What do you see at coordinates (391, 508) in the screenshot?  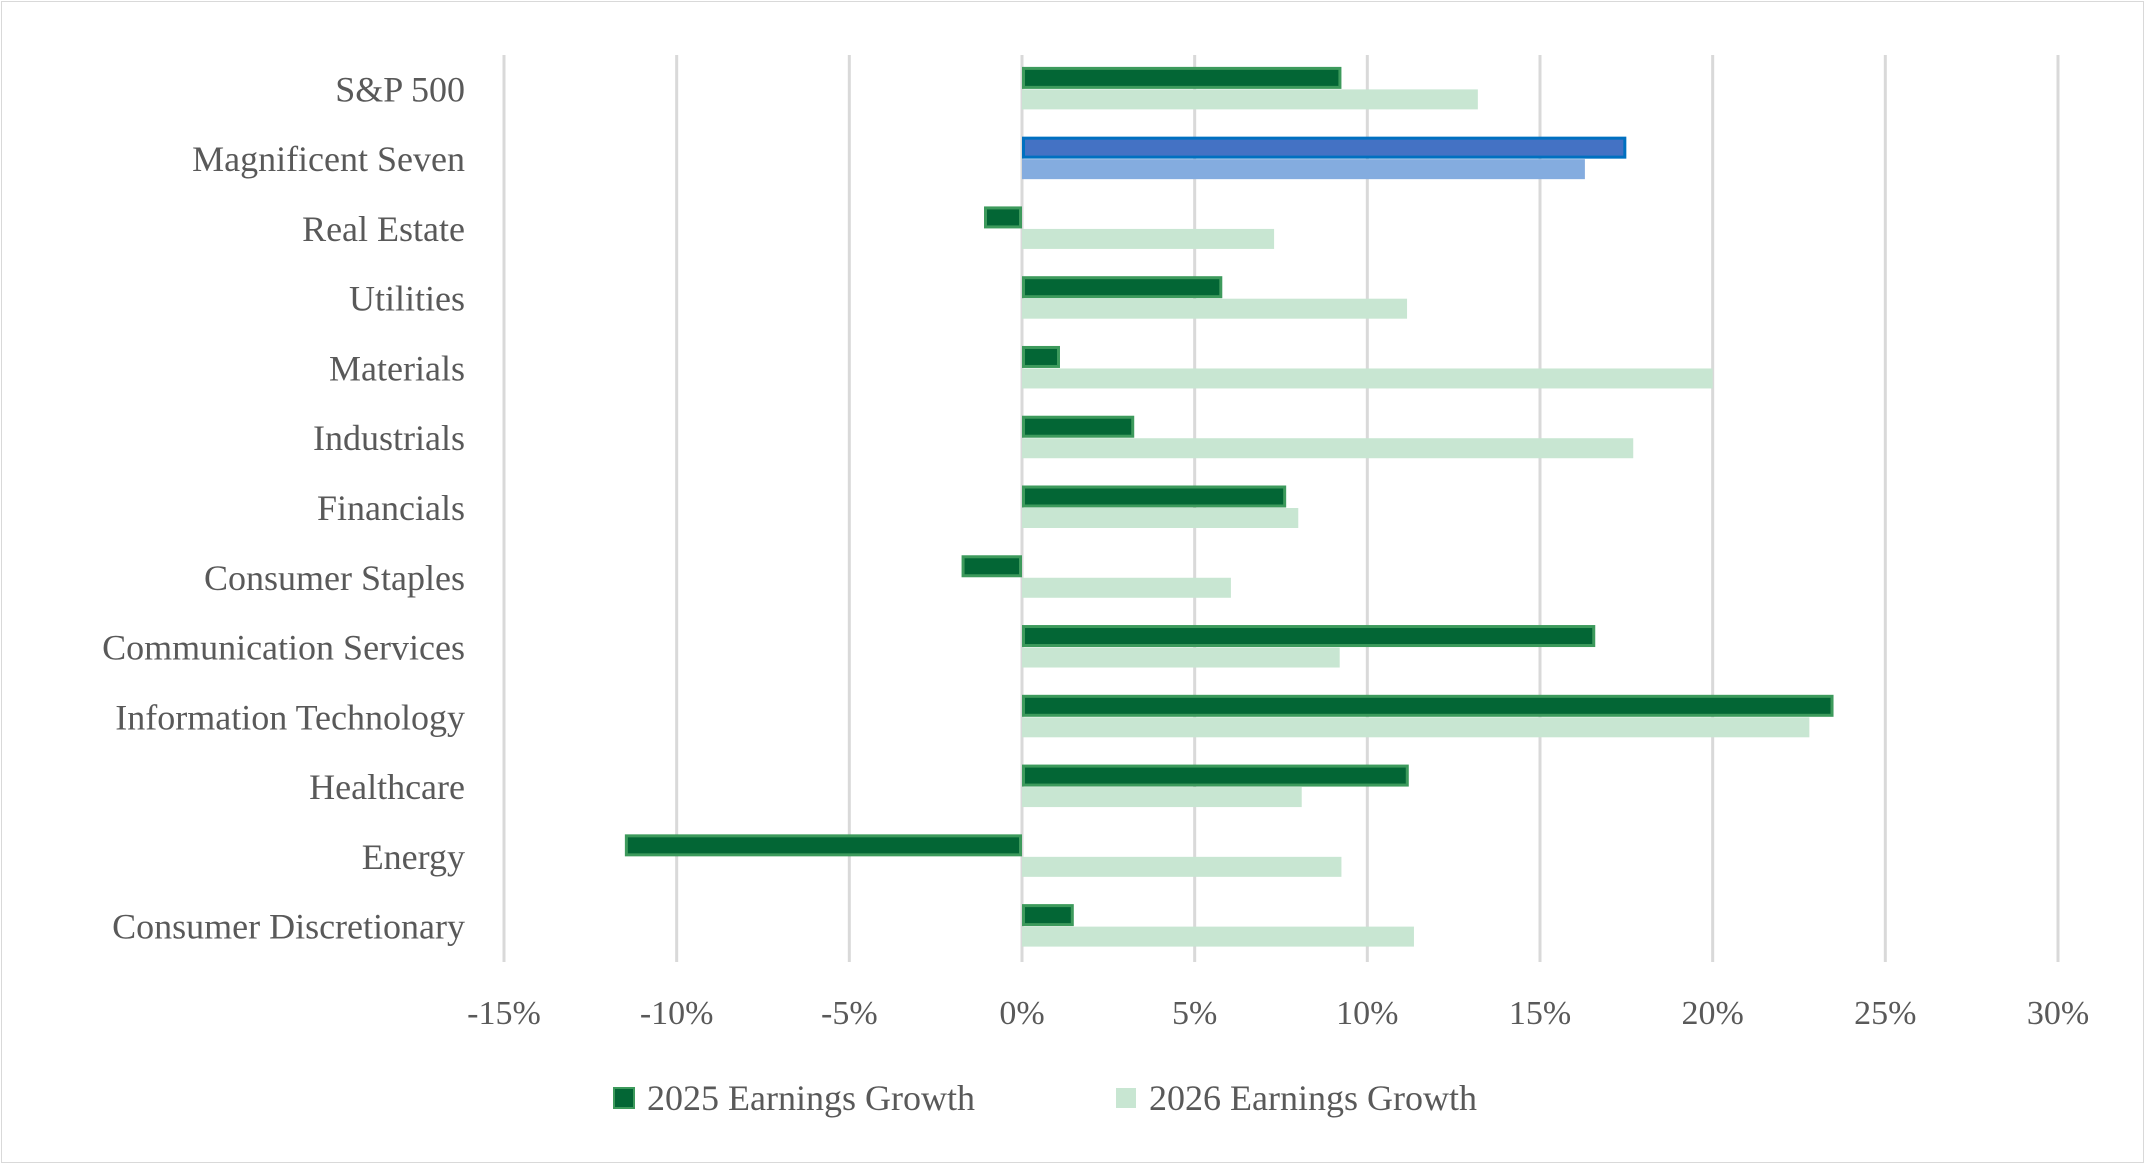 I see `category-label: Financials` at bounding box center [391, 508].